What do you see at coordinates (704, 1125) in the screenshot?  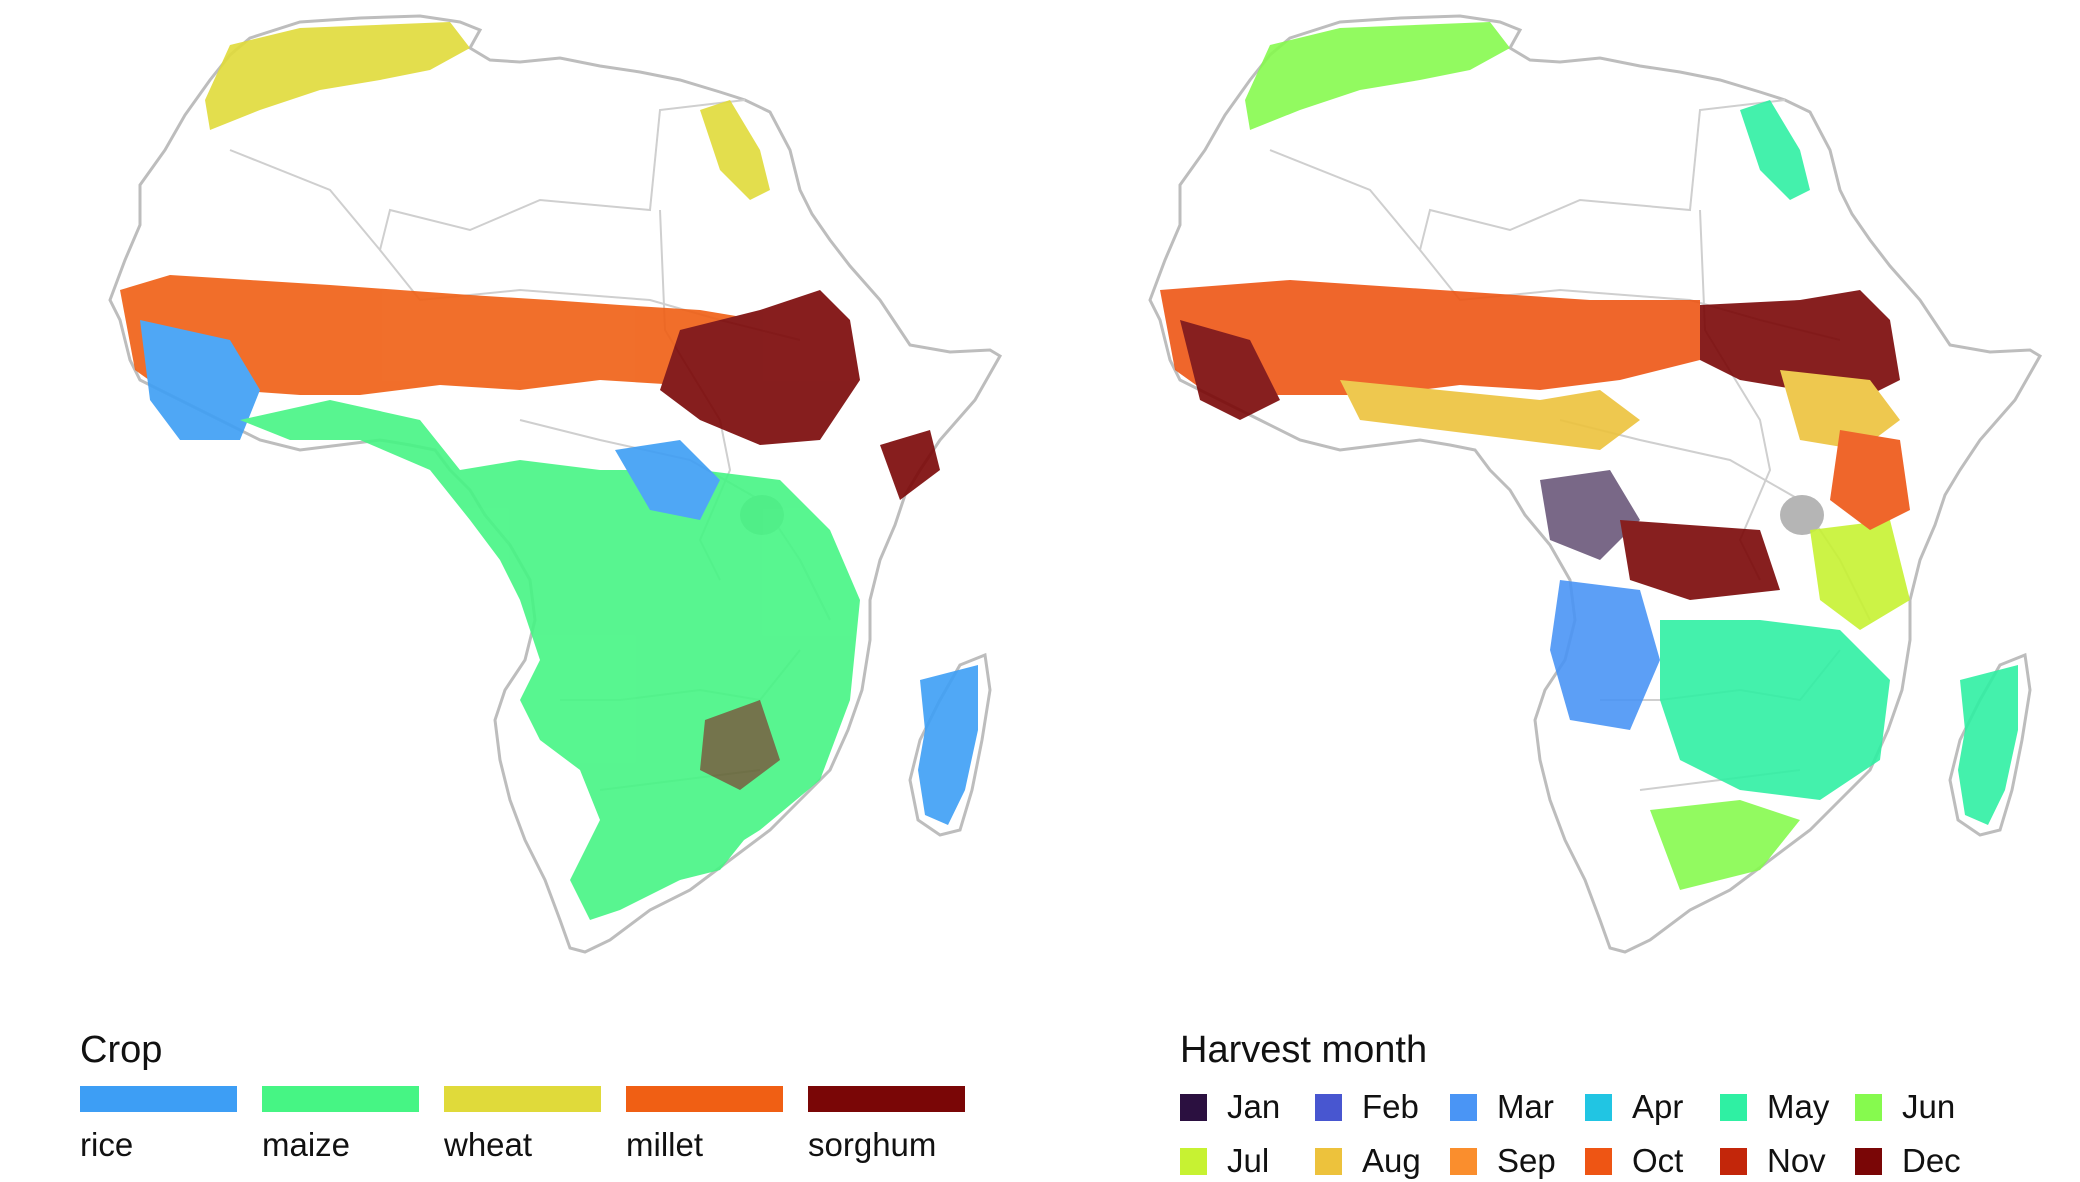 I see `crop-legend-item-millet: millet` at bounding box center [704, 1125].